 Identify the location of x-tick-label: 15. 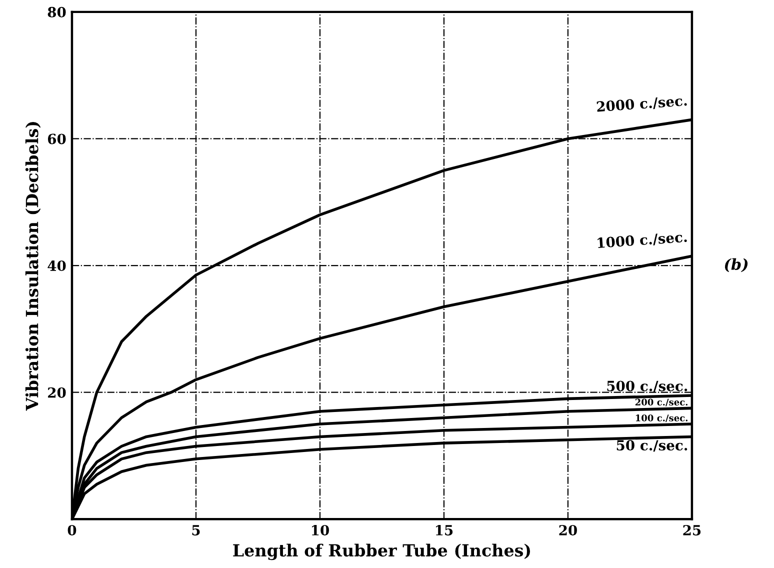
(444, 530).